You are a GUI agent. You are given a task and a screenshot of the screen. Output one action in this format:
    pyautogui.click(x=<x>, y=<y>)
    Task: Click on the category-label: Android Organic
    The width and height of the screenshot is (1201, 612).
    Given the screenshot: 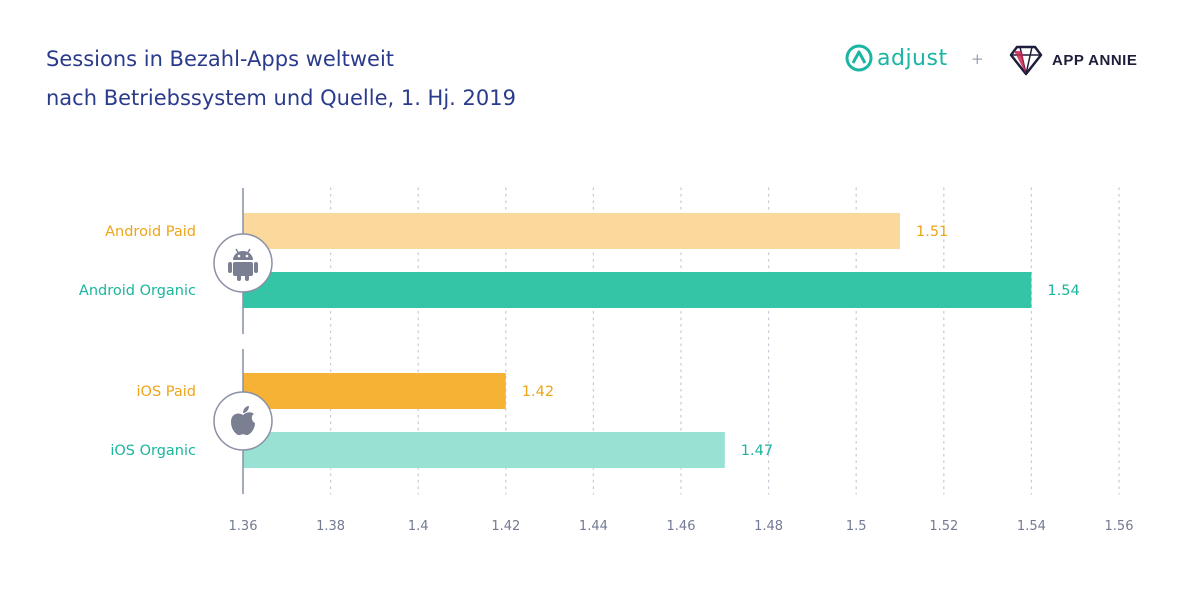 What is the action you would take?
    pyautogui.click(x=137, y=291)
    